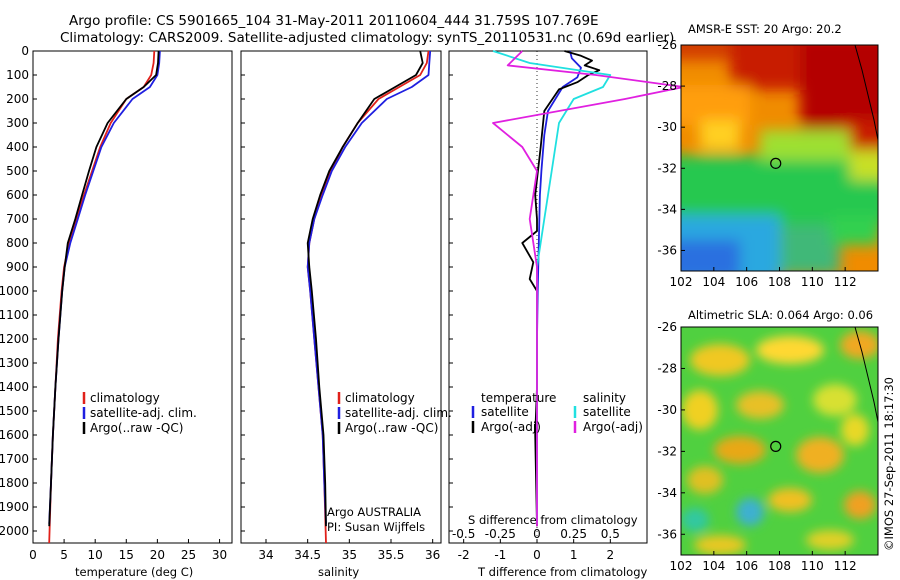 The image size is (900, 580). What do you see at coordinates (102, 297) in the screenshot?
I see `temperature-series-climatology` at bounding box center [102, 297].